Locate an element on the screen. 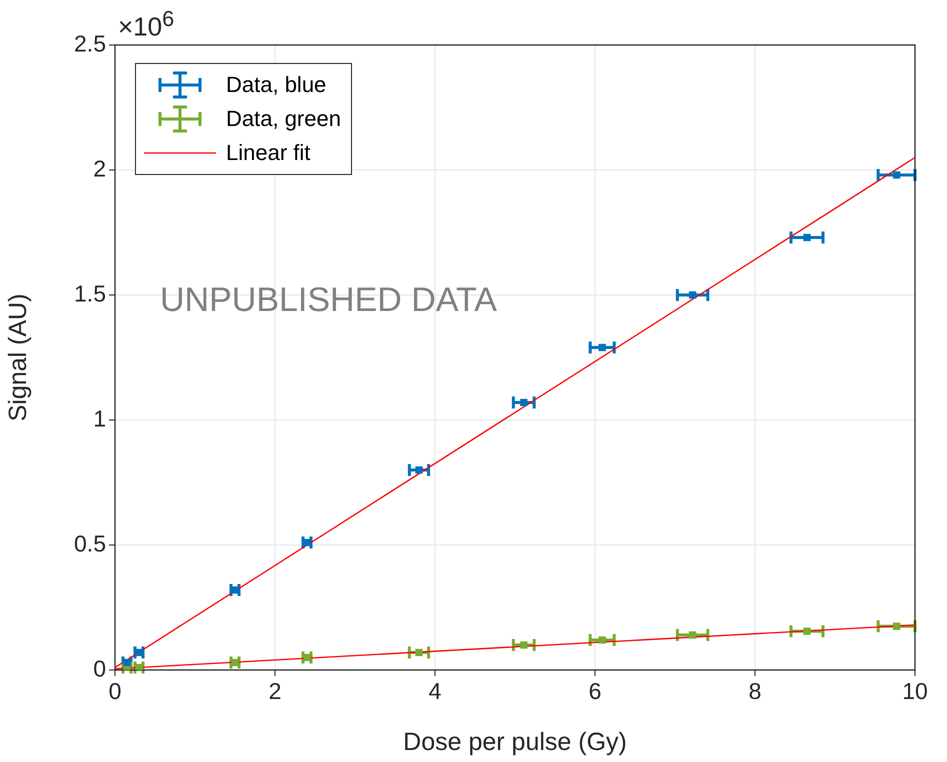  y-axis-title: Signal (AU) is located at coordinates (18, 358).